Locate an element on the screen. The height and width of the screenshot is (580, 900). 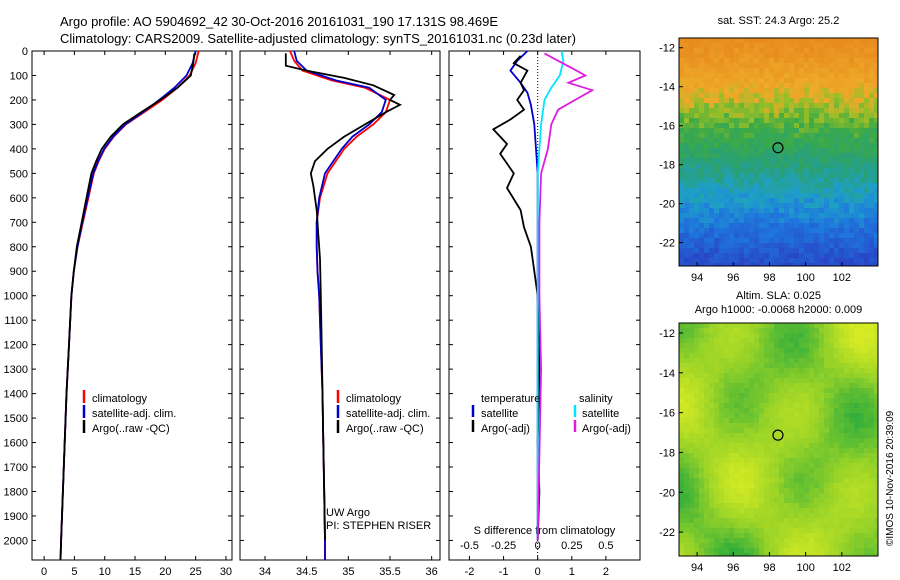
y-tick-label: 1100 is located at coordinates (16, 321).